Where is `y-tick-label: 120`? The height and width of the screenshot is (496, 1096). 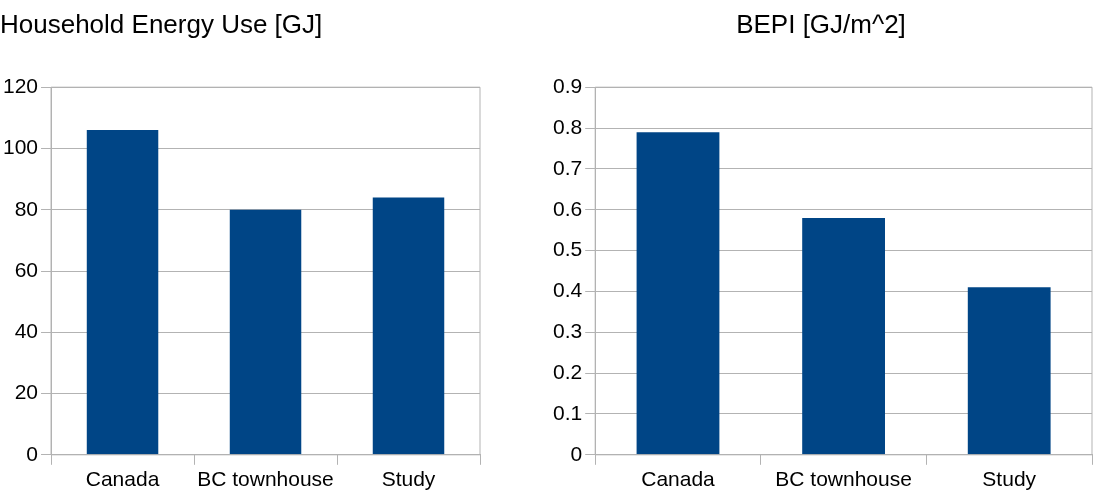 y-tick-label: 120 is located at coordinates (20, 85).